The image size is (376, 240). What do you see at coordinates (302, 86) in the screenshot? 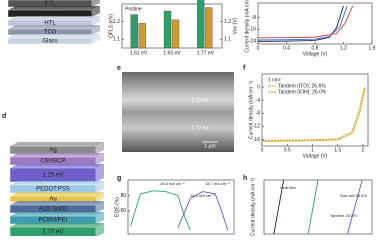
I see `legend-label: Tandem (ITO): 26.6%` at bounding box center [302, 86].